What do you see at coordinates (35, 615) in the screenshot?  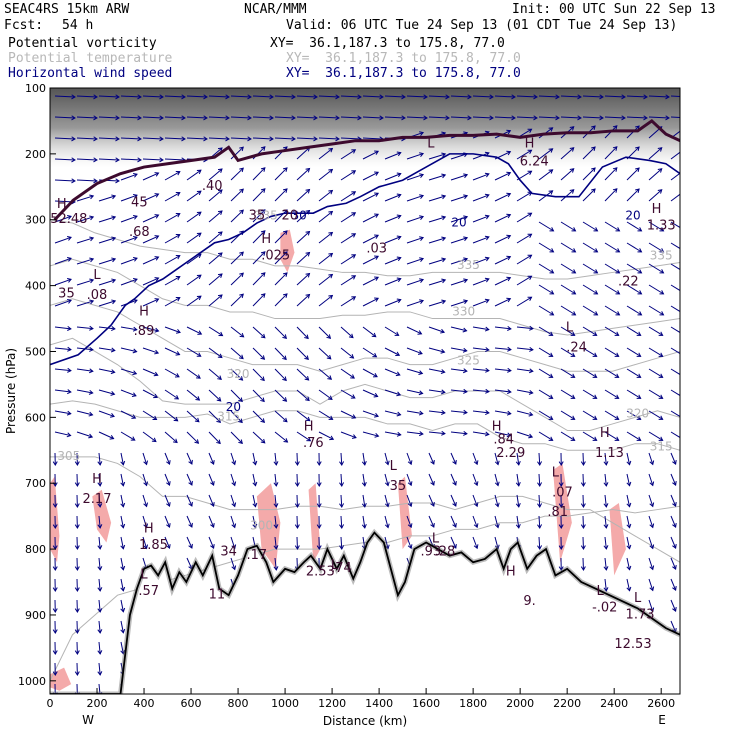 I see `y-tick-label: 900` at bounding box center [35, 615].